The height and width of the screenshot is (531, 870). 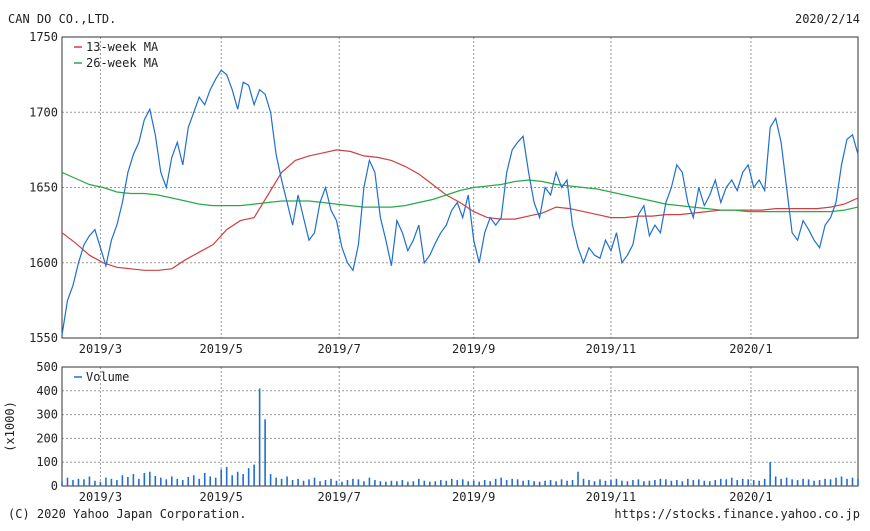 What do you see at coordinates (339, 497) in the screenshot?
I see `x-tick-label: 2019/7` at bounding box center [339, 497].